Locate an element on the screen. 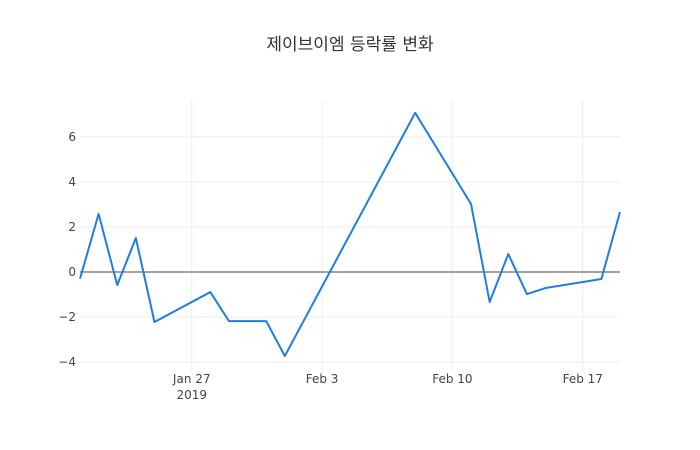 Image resolution: width=700 pixels, height=450 pixels. y-tick-label: 4 is located at coordinates (72, 182).